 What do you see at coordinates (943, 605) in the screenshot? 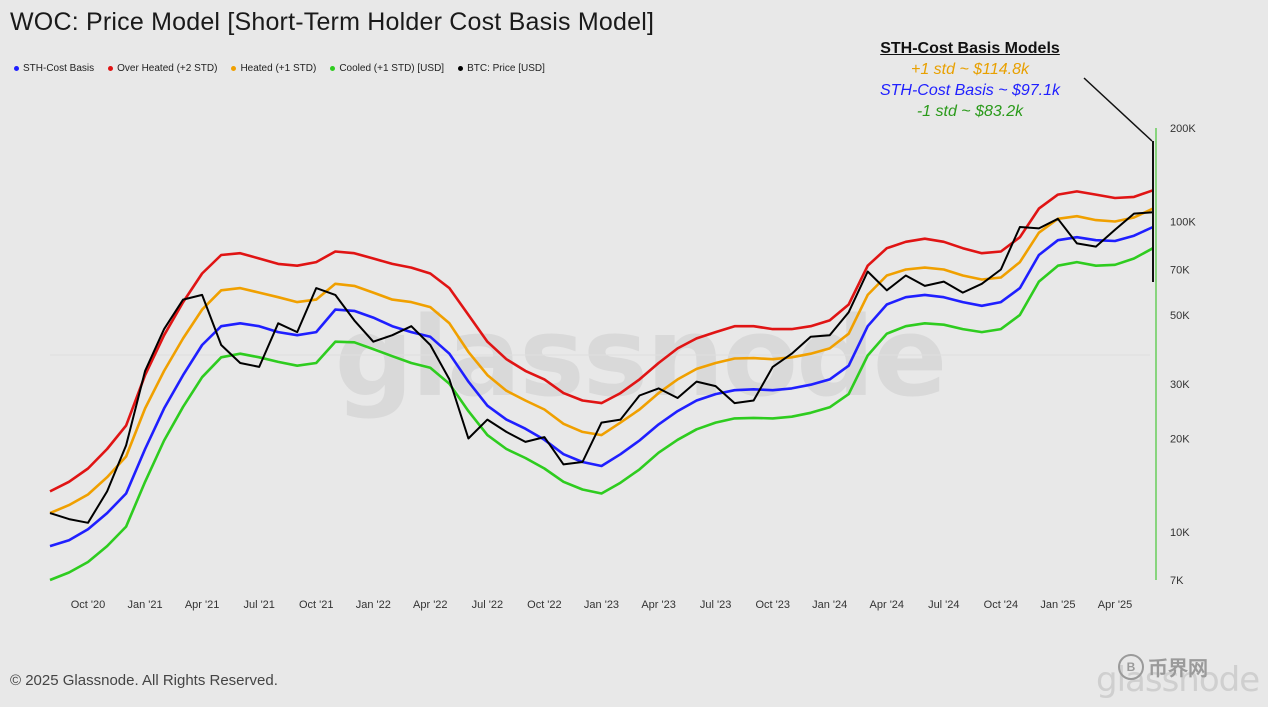
I see `x-tick-label: Jul '24` at bounding box center [943, 605].